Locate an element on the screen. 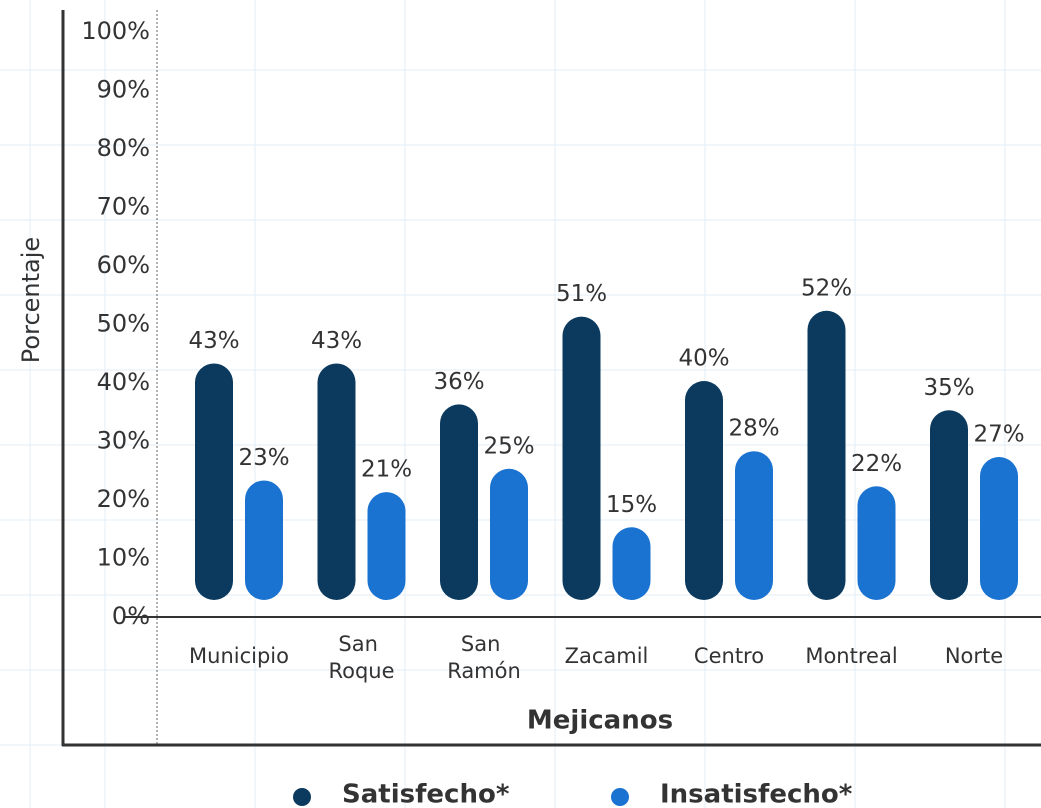 This screenshot has height=808, width=1041. value-label: 27% is located at coordinates (998, 435).